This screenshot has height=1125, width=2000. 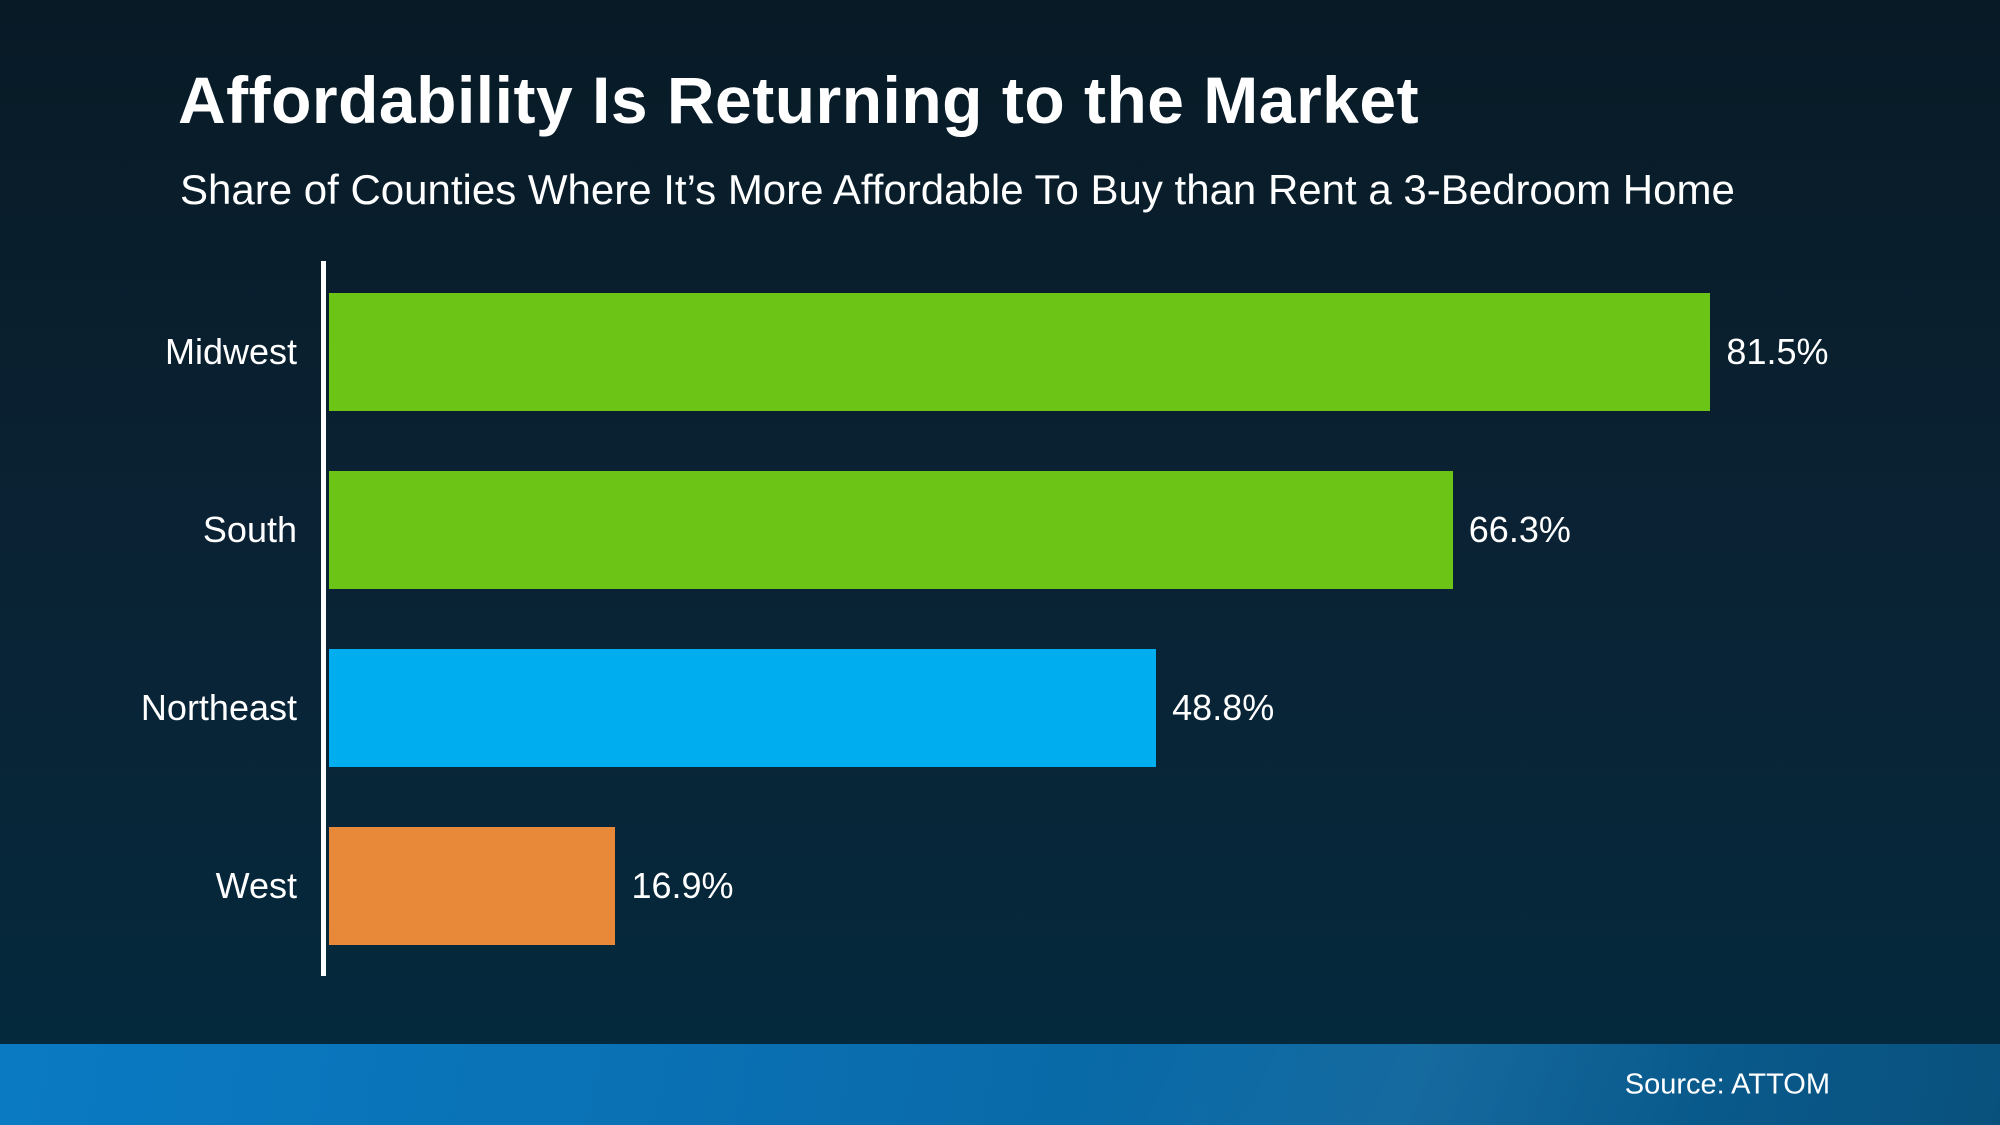 What do you see at coordinates (256, 885) in the screenshot?
I see `category-label-west: West` at bounding box center [256, 885].